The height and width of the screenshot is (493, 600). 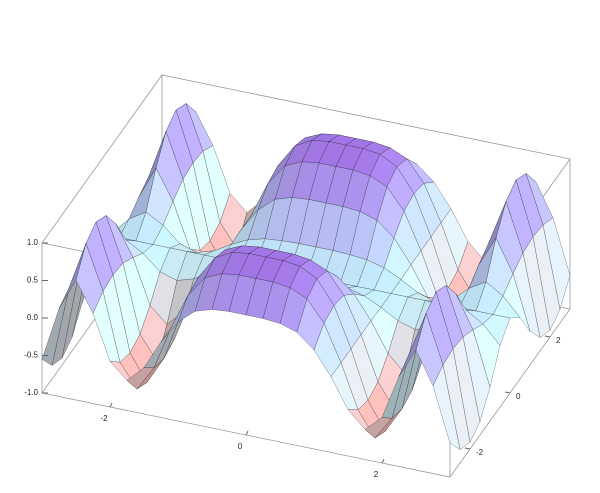 What do you see at coordinates (480, 452) in the screenshot?
I see `y-tick-label: -2` at bounding box center [480, 452].